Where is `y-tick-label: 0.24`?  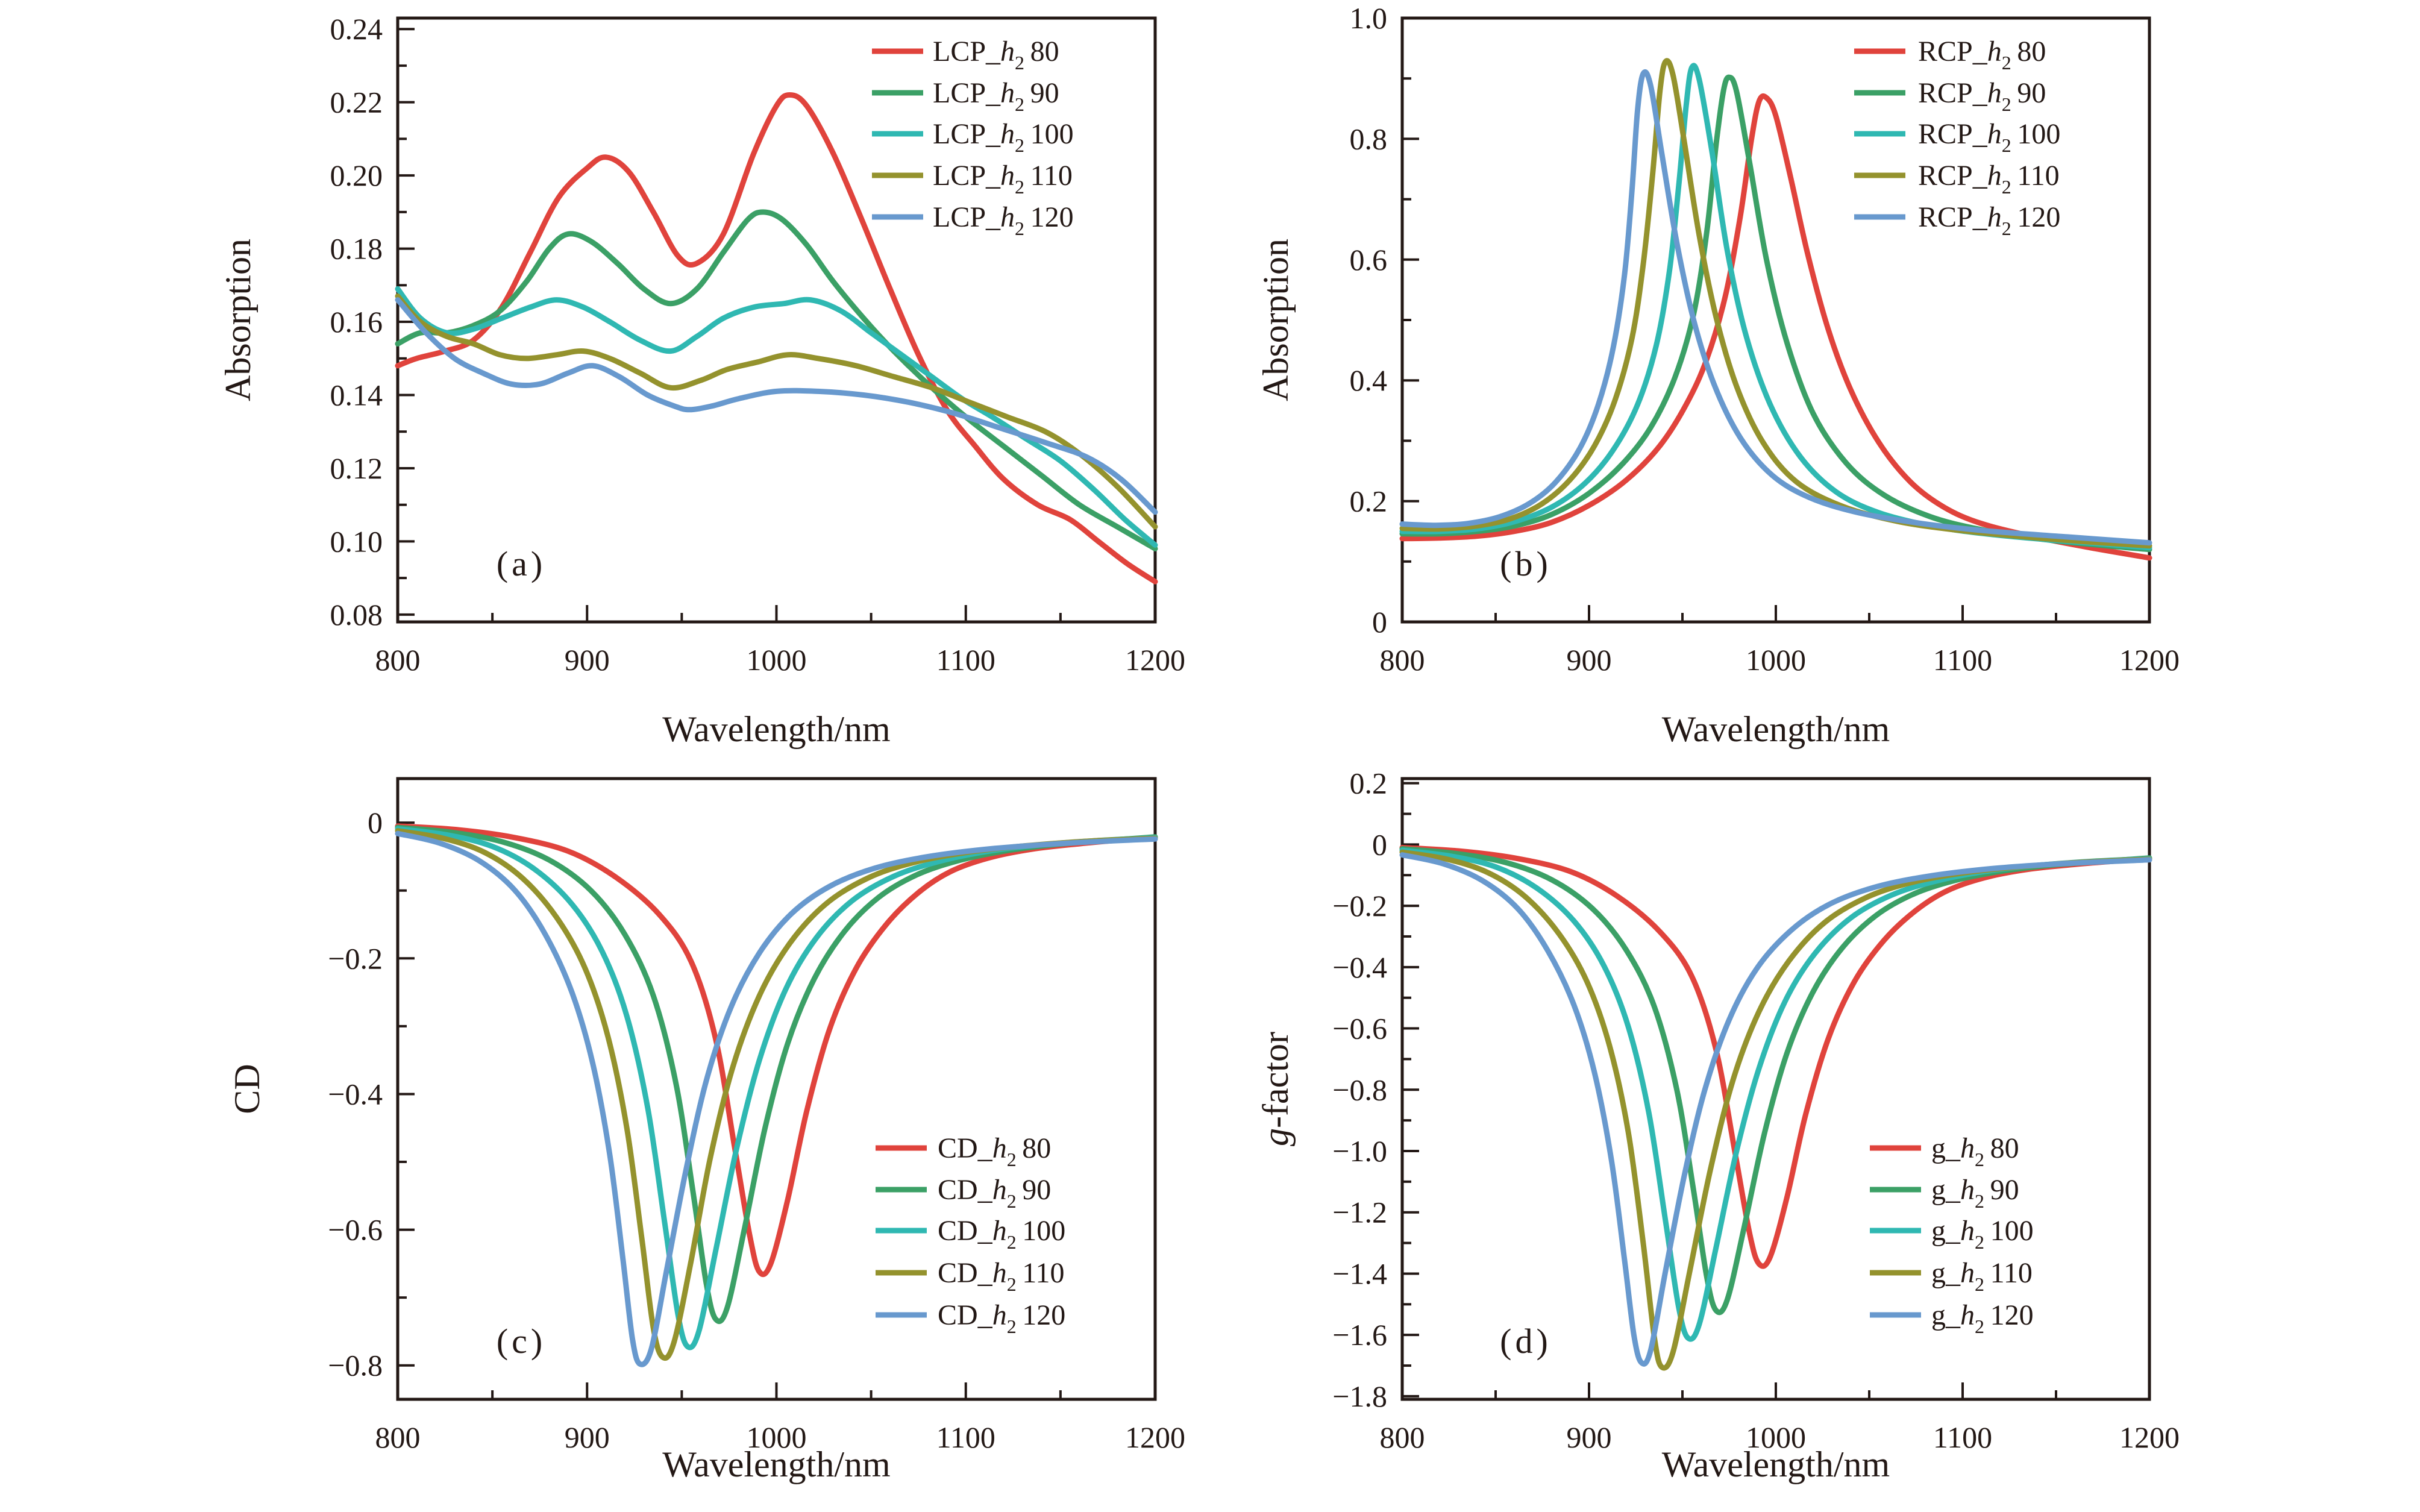
y-tick-label: 0.24 is located at coordinates (356, 29).